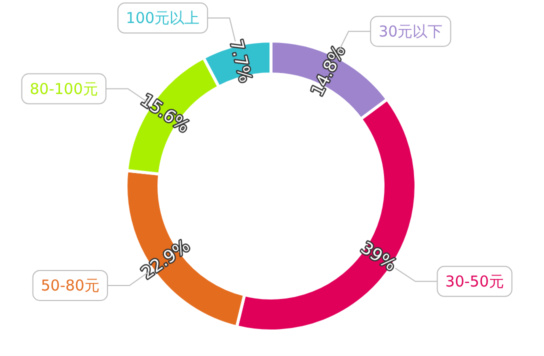 The image size is (544, 356). I want to click on slice-label: 50-80元, so click(70, 285).